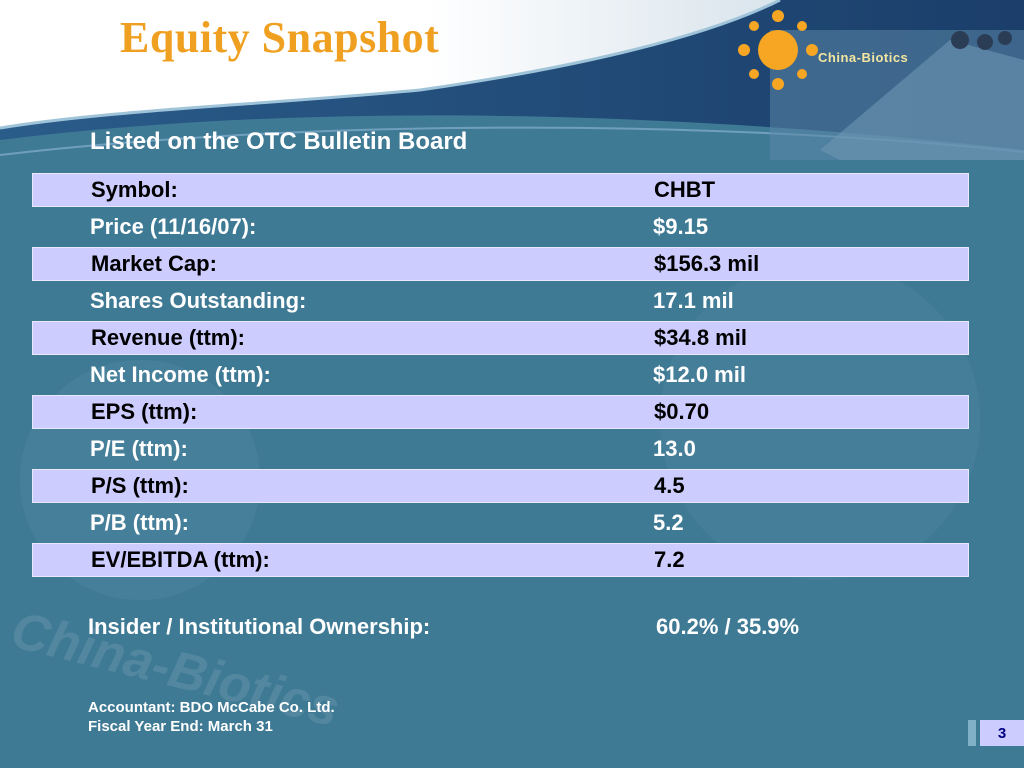  What do you see at coordinates (180, 559) in the screenshot?
I see `row-label: EV/EBITDA (ttm):` at bounding box center [180, 559].